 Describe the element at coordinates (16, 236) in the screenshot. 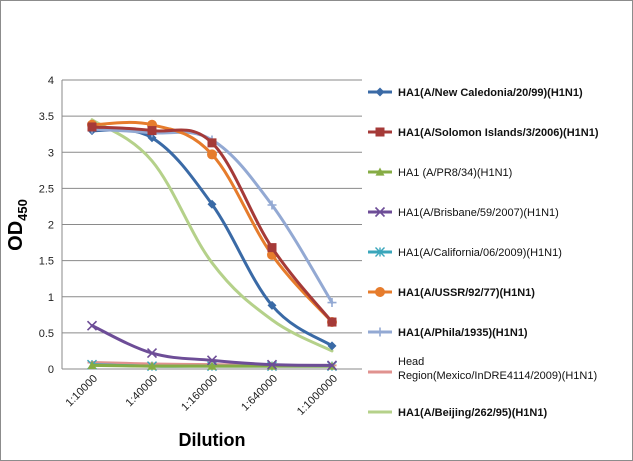

I see `y-axis-title-main: OD` at that location.